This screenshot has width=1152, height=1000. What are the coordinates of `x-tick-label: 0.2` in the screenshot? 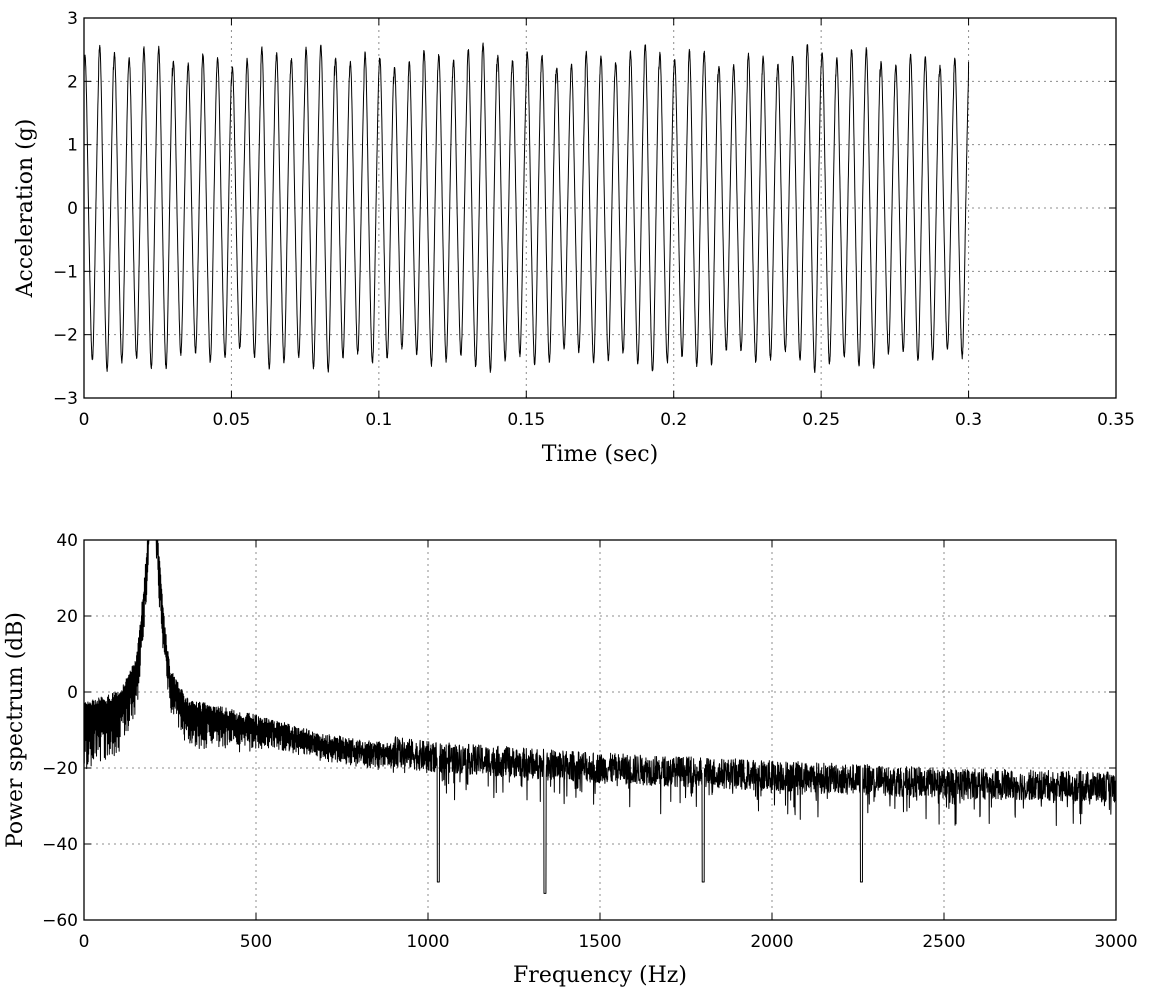 It's located at (673, 420).